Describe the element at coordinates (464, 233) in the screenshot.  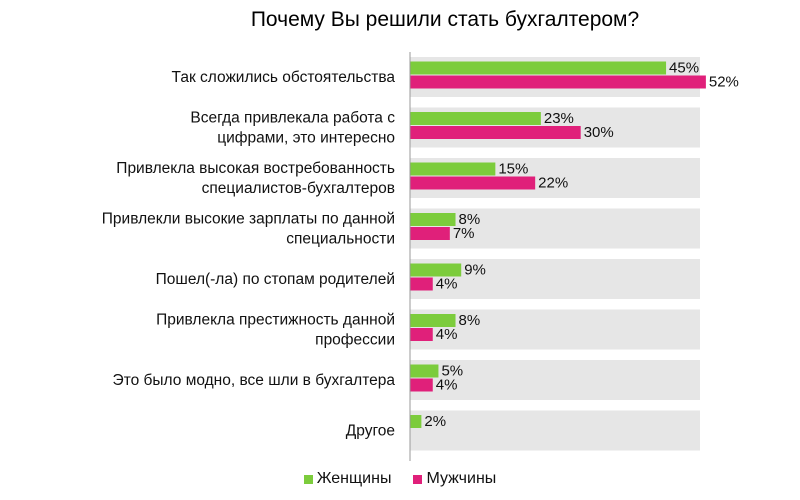
I see `value-label-men-3: 7%` at that location.